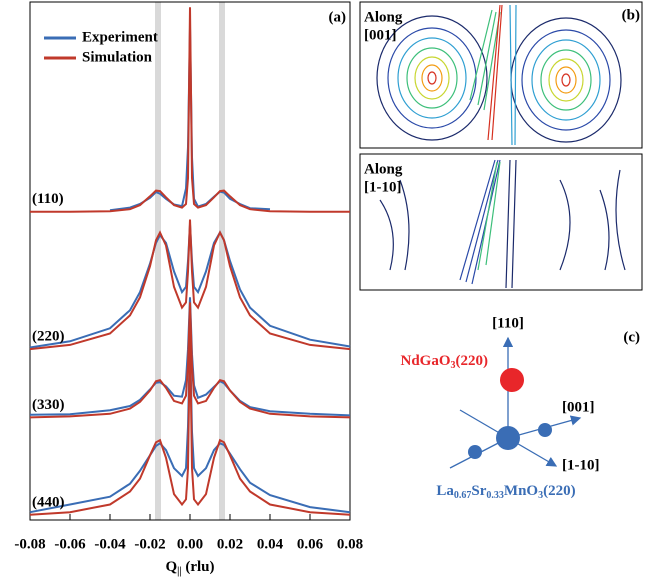 The height and width of the screenshot is (580, 645). I want to click on film-peak, so click(508, 438).